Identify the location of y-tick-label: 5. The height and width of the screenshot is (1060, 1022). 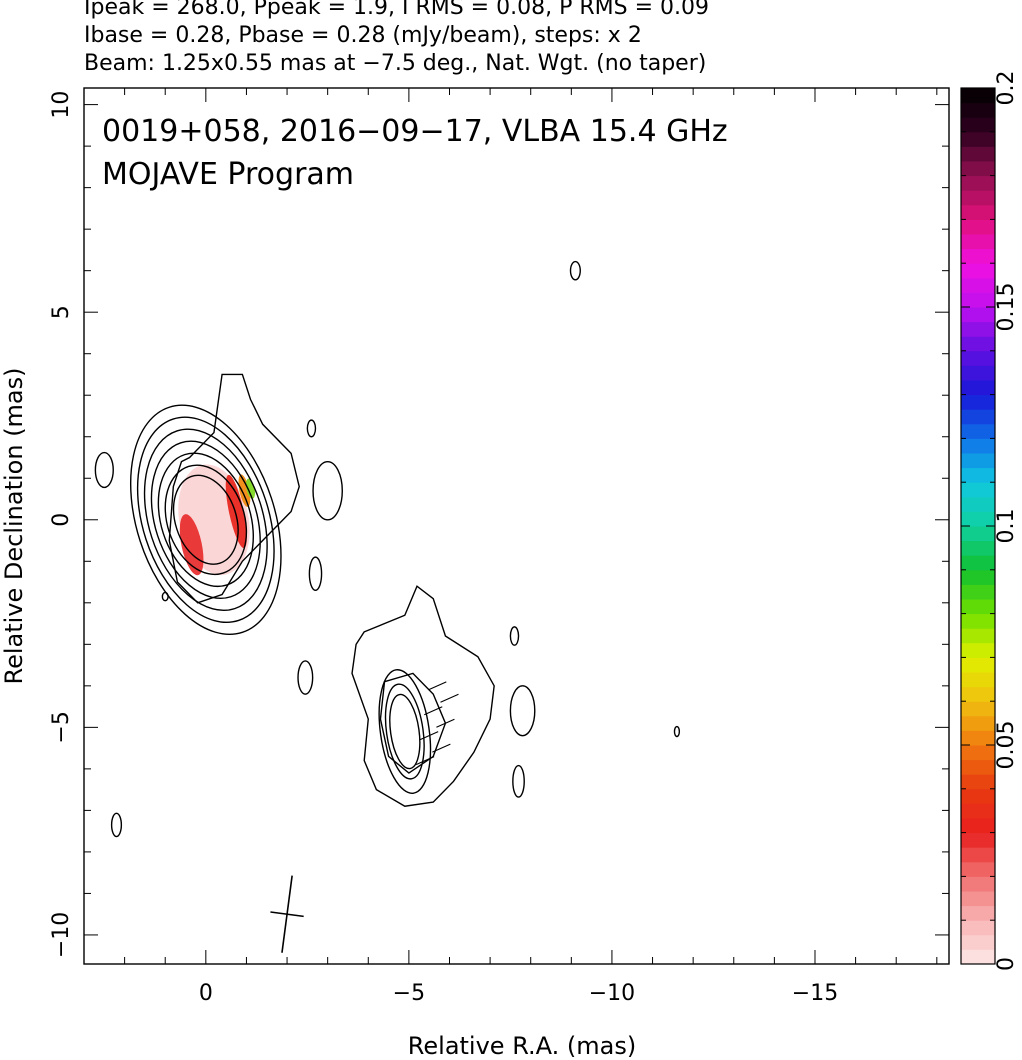
(61, 312).